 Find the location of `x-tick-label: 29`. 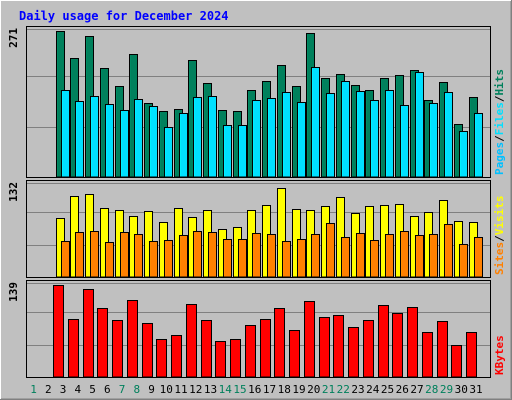

x-tick-label: 29 is located at coordinates (446, 389).